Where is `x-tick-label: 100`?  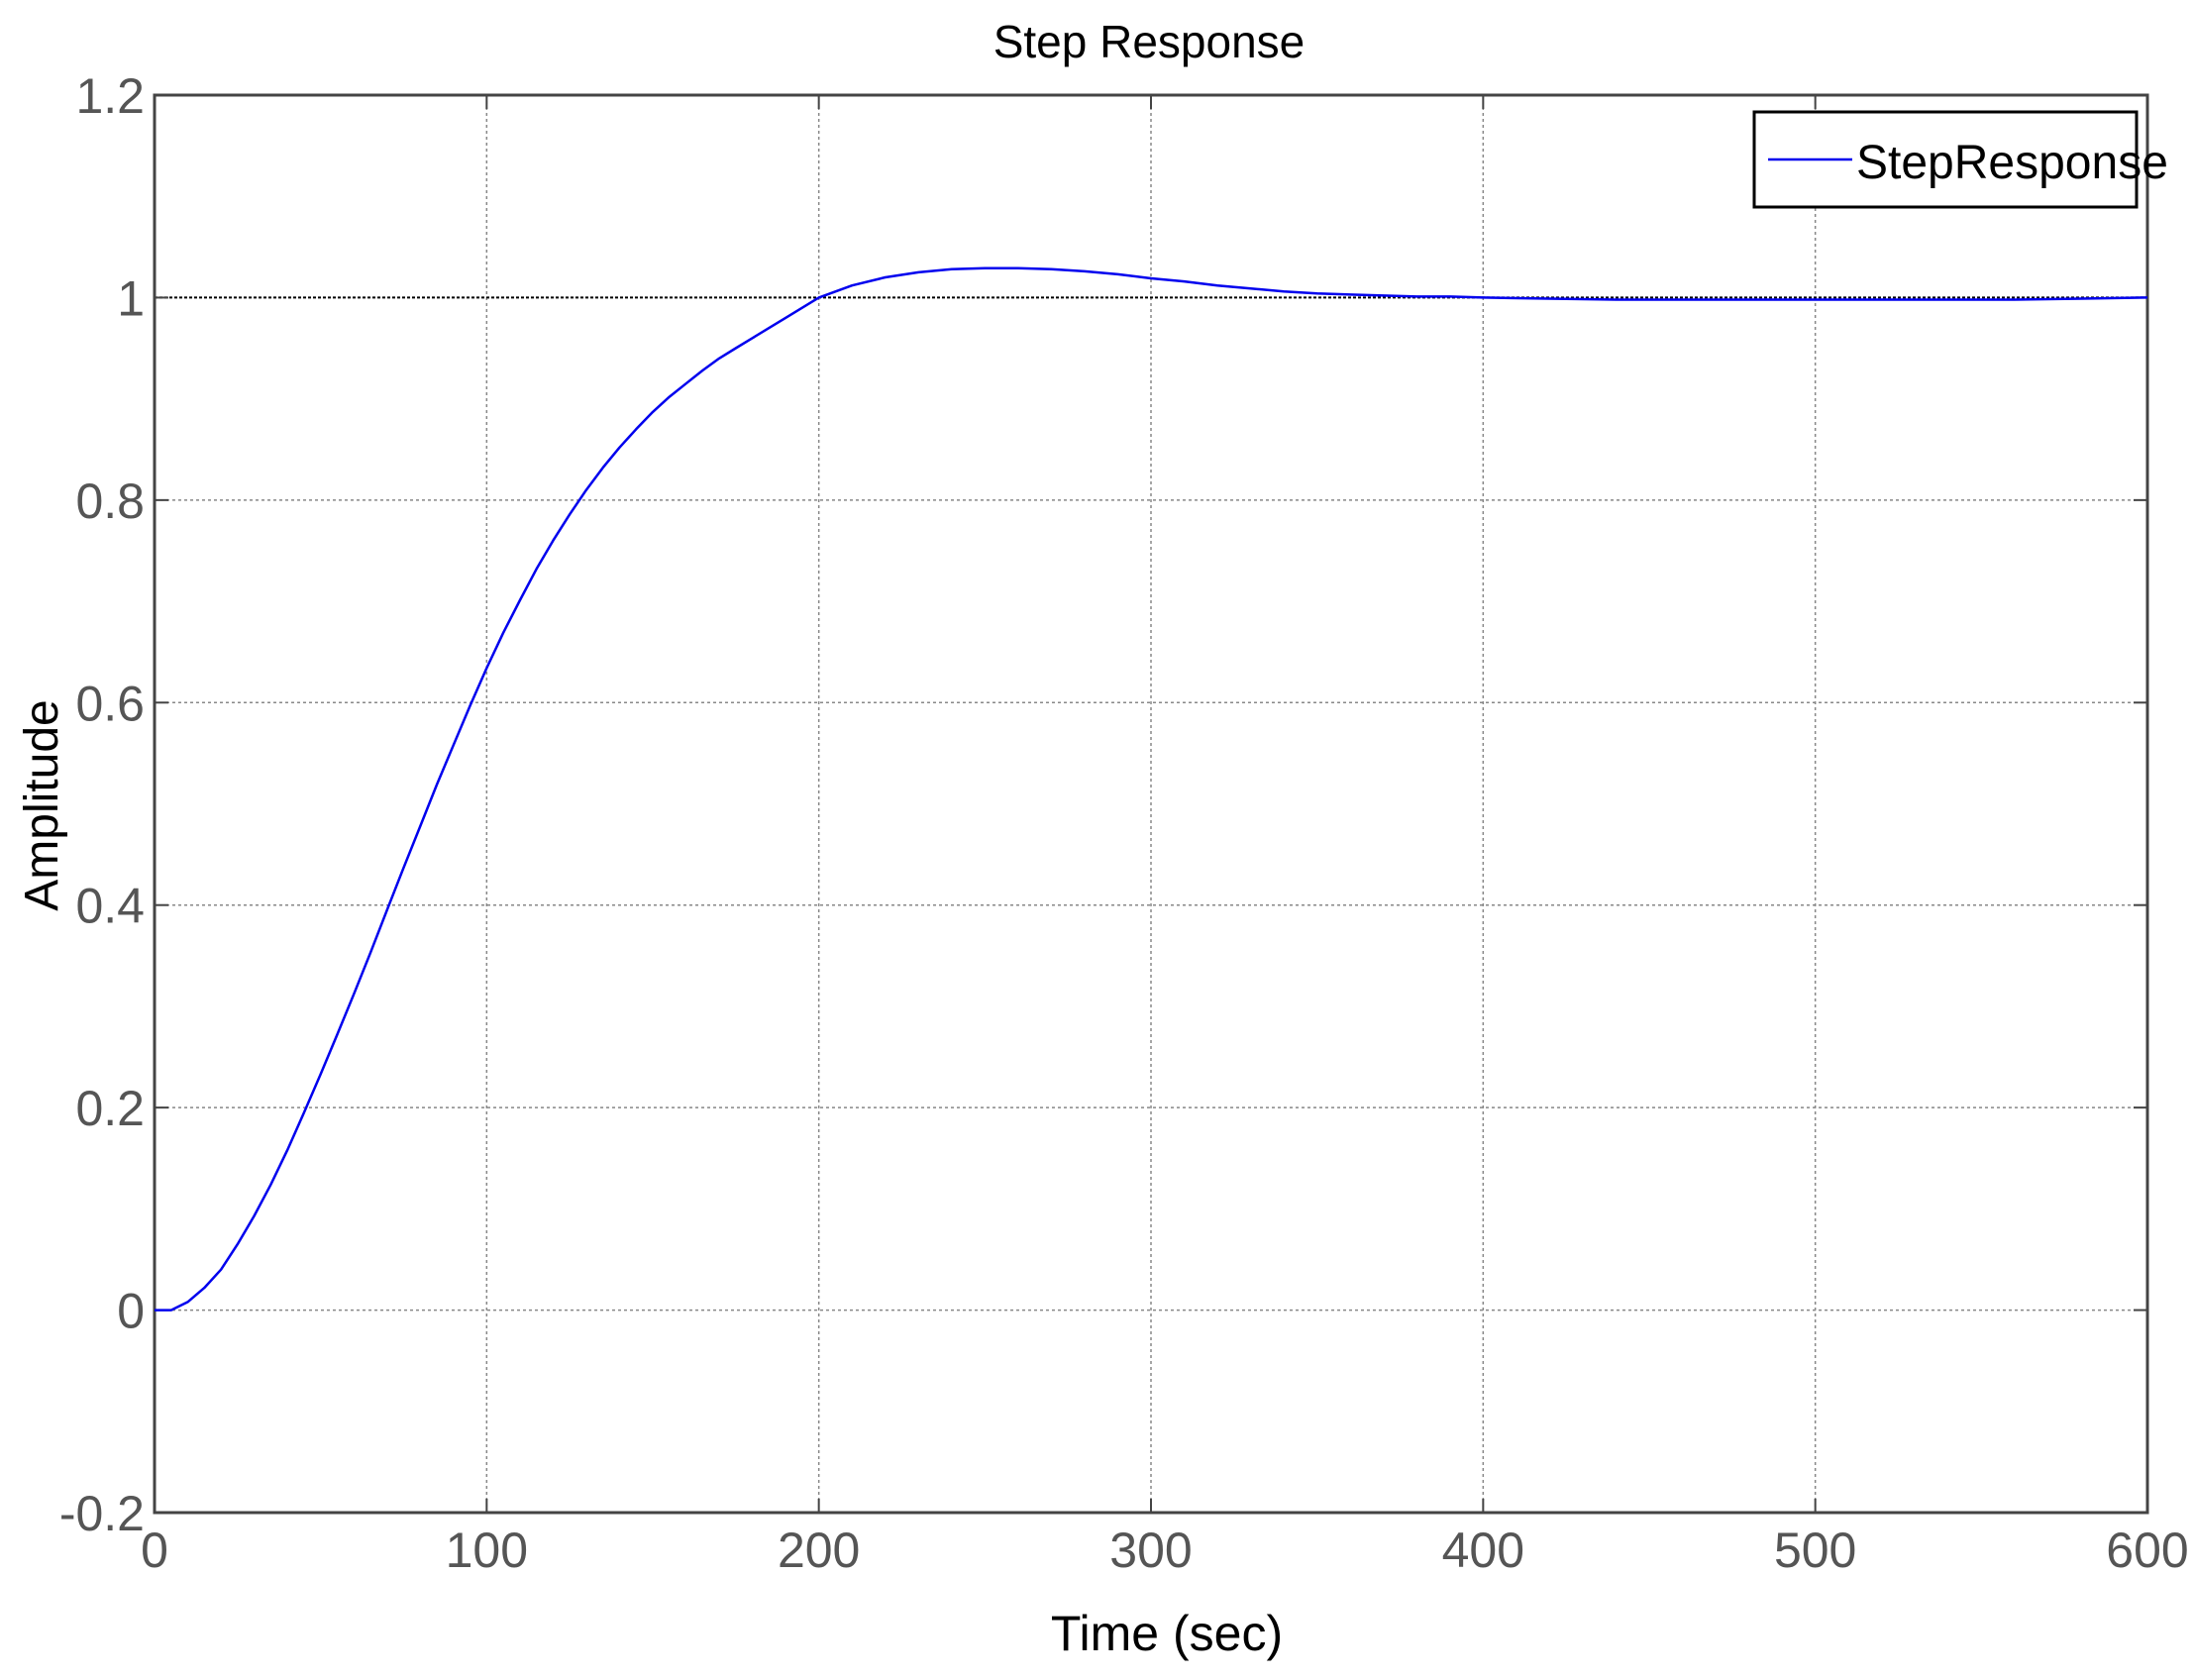
x-tick-label: 100 is located at coordinates (487, 1550).